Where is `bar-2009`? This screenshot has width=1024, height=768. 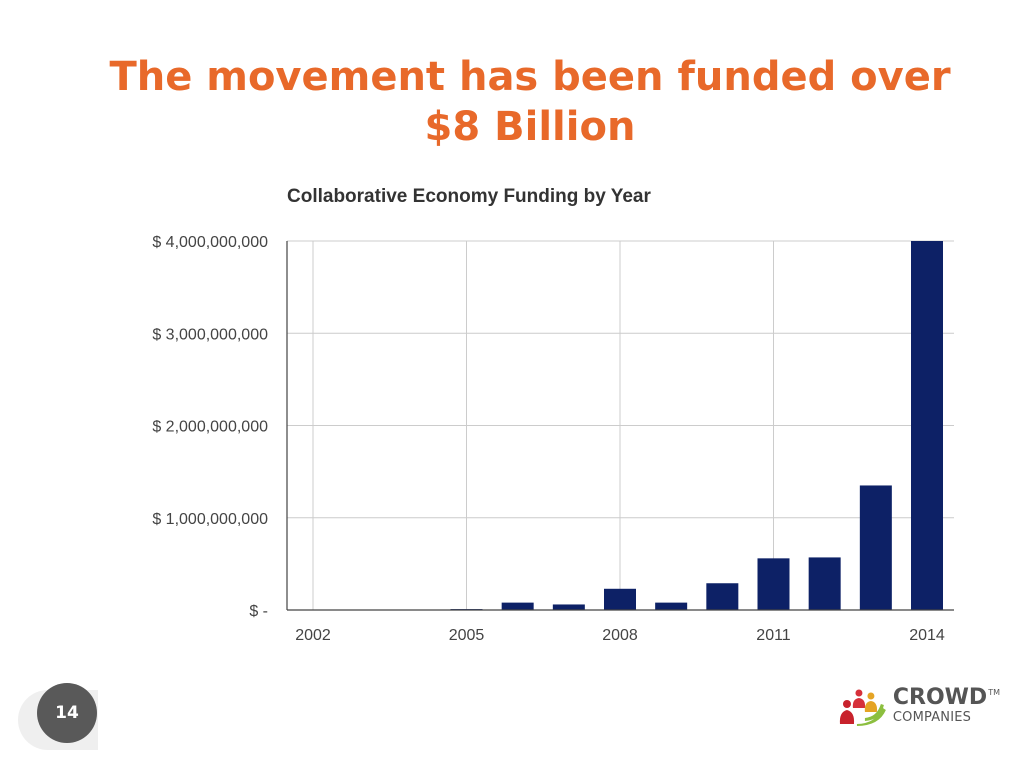 bar-2009 is located at coordinates (671, 606).